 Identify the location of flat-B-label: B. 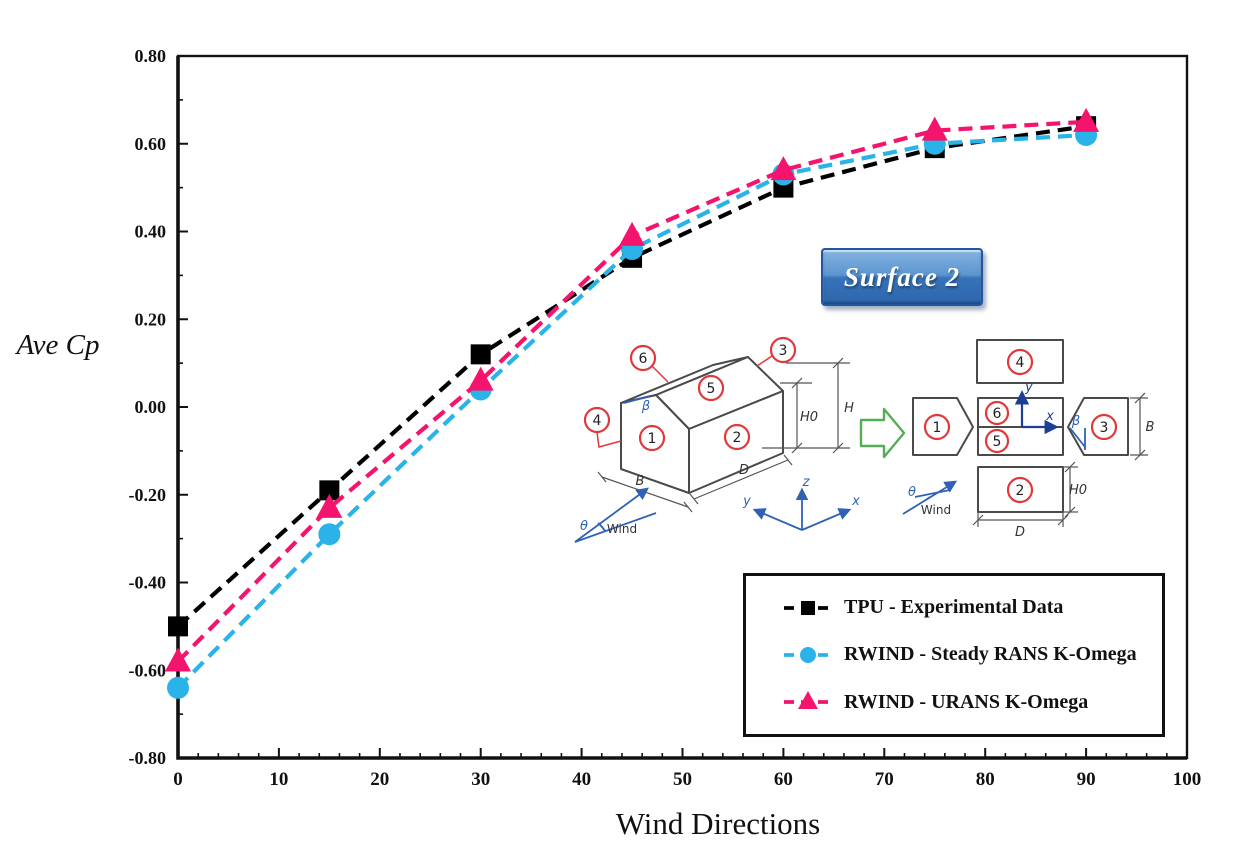
(1150, 427).